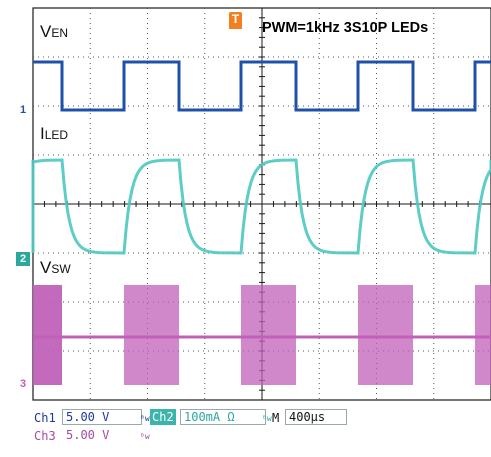  I want to click on ven-waveform, so click(262, 86).